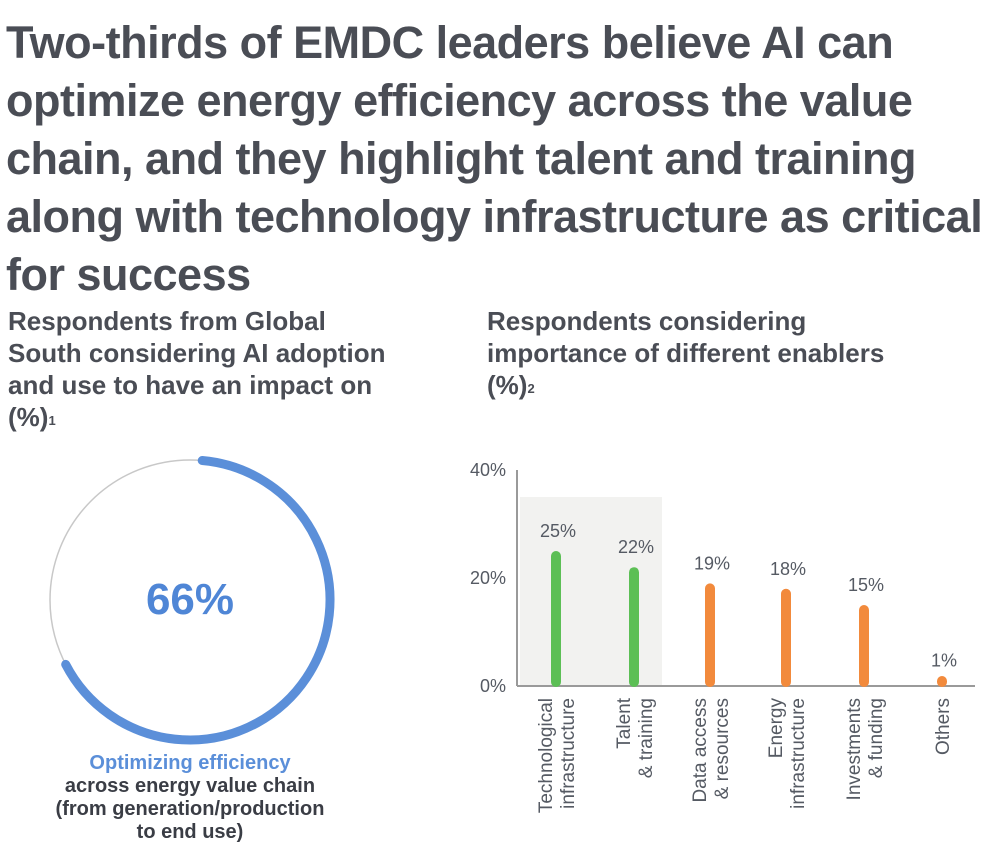 The image size is (1000, 856). I want to click on bar-data-label: 25%, so click(558, 531).